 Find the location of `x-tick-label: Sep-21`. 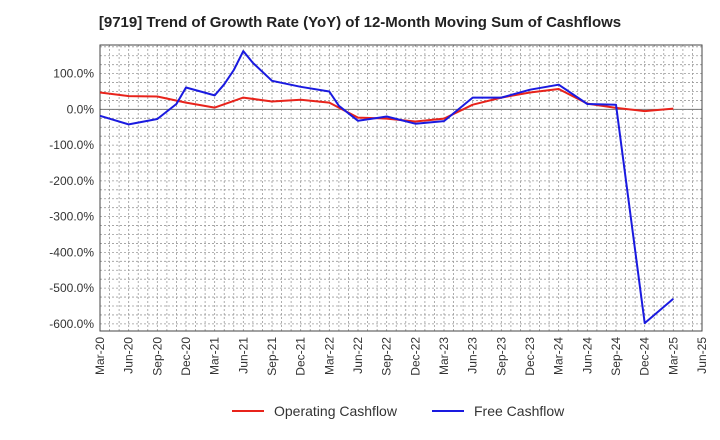

x-tick-label: Sep-21 is located at coordinates (272, 356).